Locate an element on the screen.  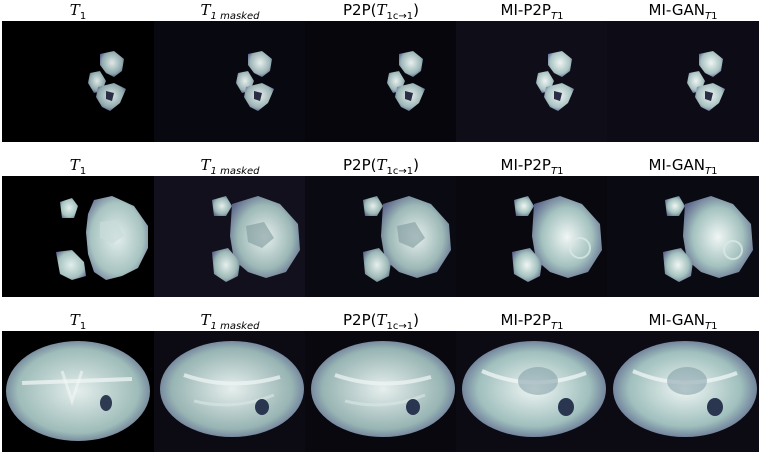
mri-panel-r1-c5 is located at coordinates (683, 81).